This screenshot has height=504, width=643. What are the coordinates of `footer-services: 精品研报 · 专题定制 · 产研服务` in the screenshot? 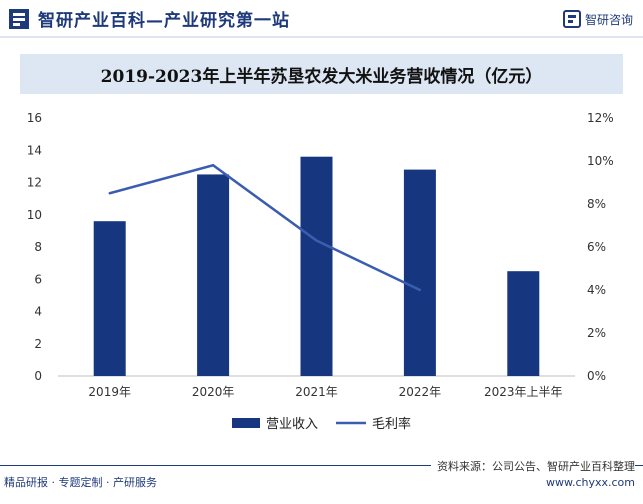 It's located at (80, 482).